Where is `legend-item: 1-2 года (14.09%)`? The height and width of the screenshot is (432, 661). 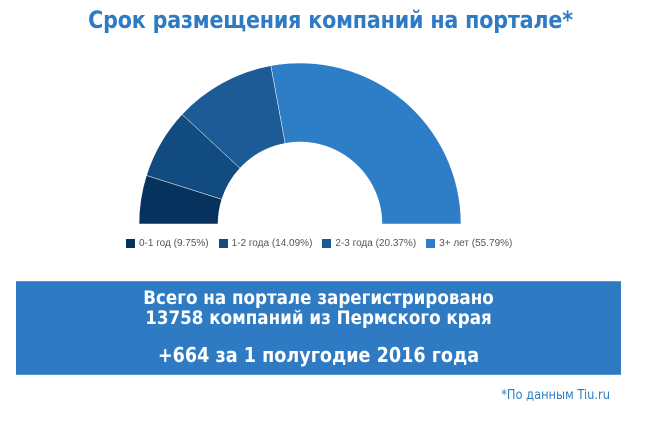
legend-item: 1-2 года (14.09%) is located at coordinates (265, 243).